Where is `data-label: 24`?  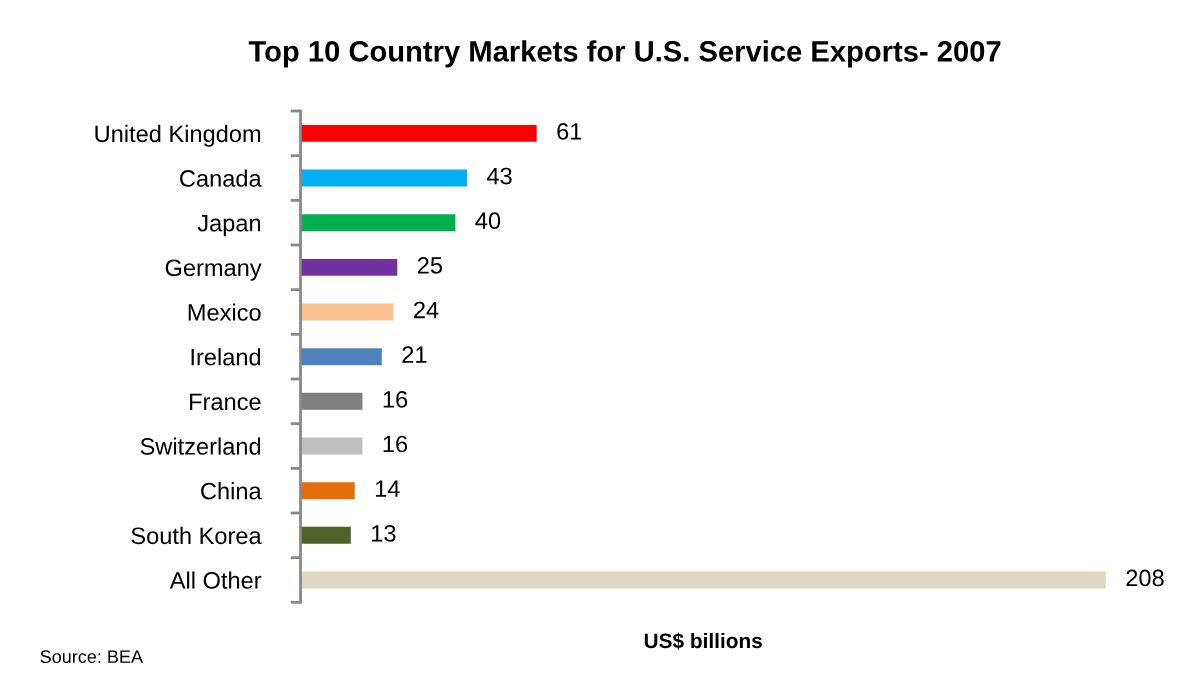
data-label: 24 is located at coordinates (426, 310).